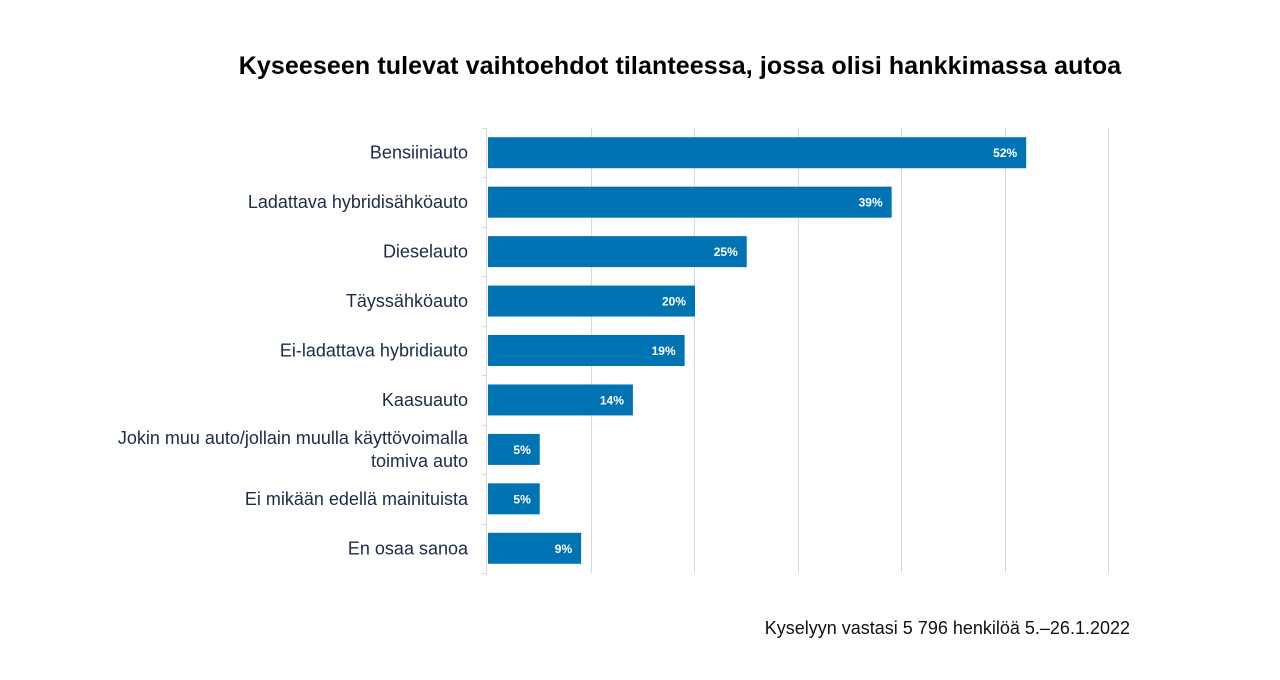 Image resolution: width=1280 pixels, height=680 pixels. Describe the element at coordinates (374, 351) in the screenshot. I see `category-label: Ei-ladattava hybridiauto` at that location.